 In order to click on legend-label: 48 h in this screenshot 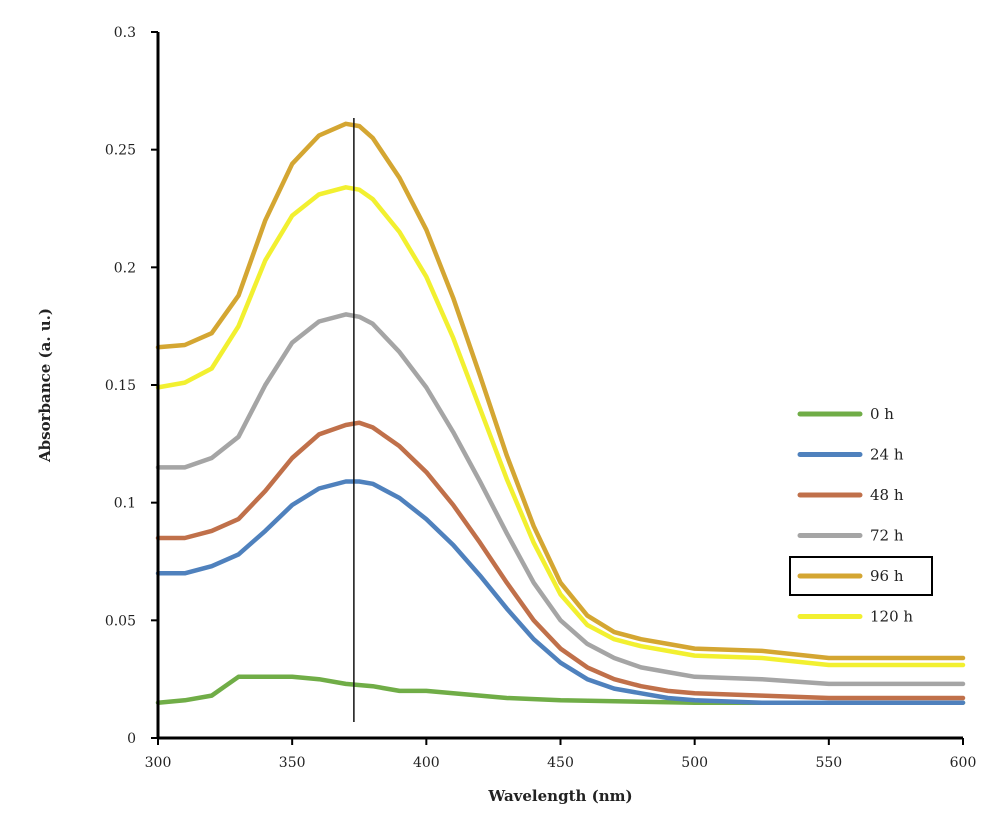, I will do `click(887, 495)`.